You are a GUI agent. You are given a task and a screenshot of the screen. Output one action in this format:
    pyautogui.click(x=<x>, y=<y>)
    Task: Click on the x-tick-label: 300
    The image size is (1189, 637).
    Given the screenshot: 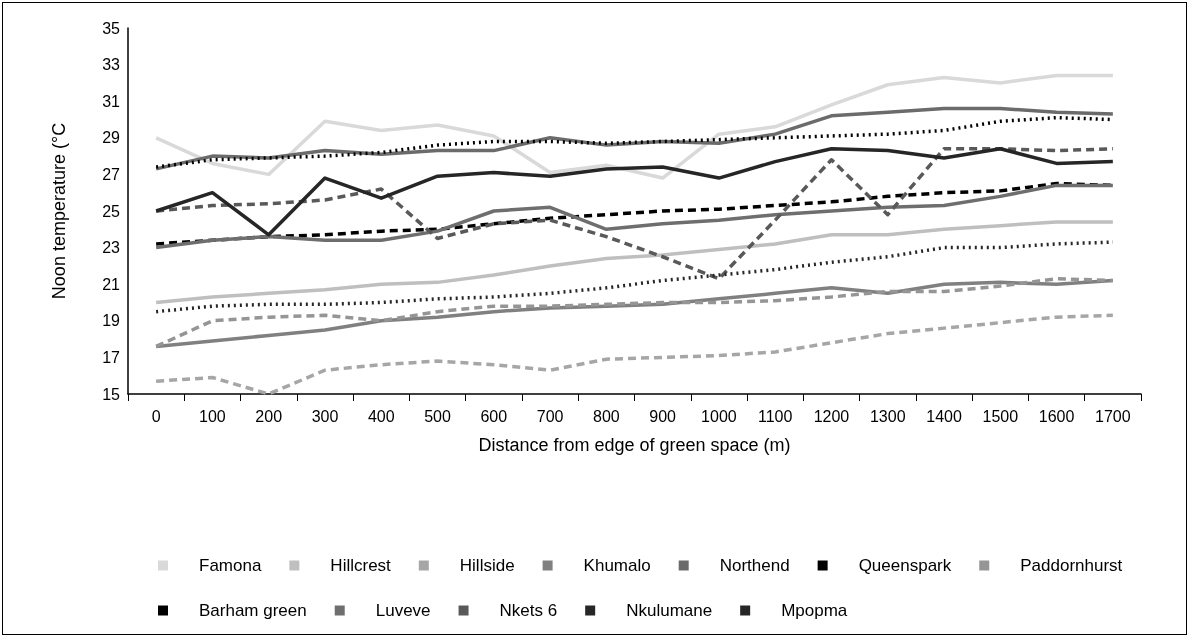 What is the action you would take?
    pyautogui.click(x=325, y=416)
    